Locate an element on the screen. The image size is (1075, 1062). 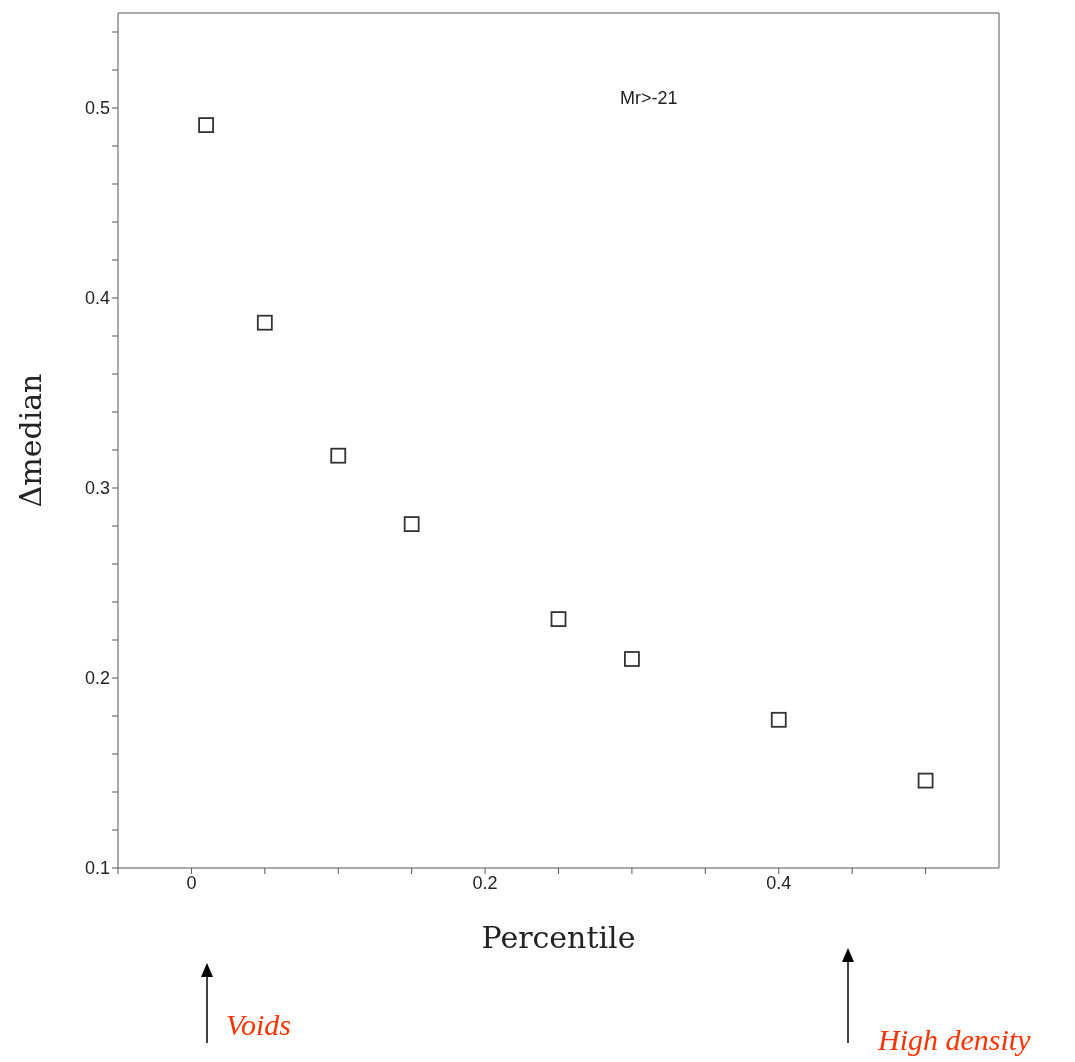
x-axis-title: Percentile is located at coordinates (558, 937).